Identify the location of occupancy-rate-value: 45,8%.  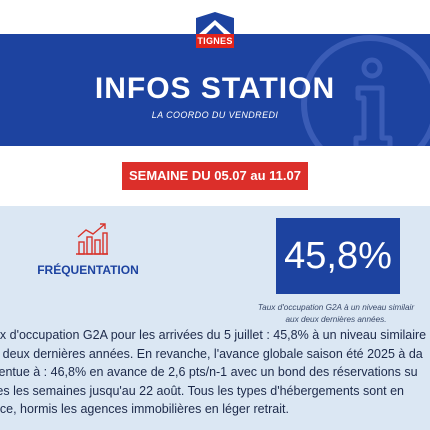
(338, 256).